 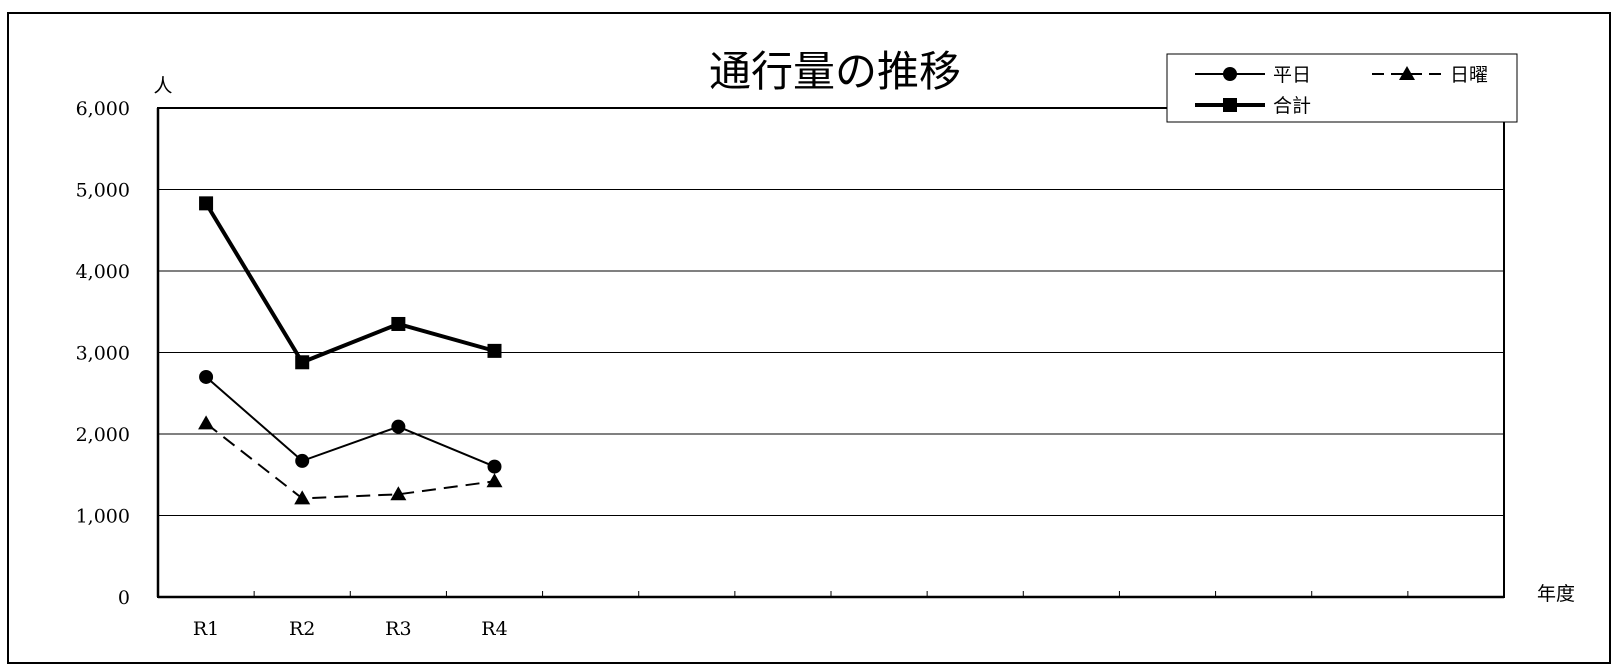 I want to click on y-tick-label: 3,000, so click(x=103, y=354).